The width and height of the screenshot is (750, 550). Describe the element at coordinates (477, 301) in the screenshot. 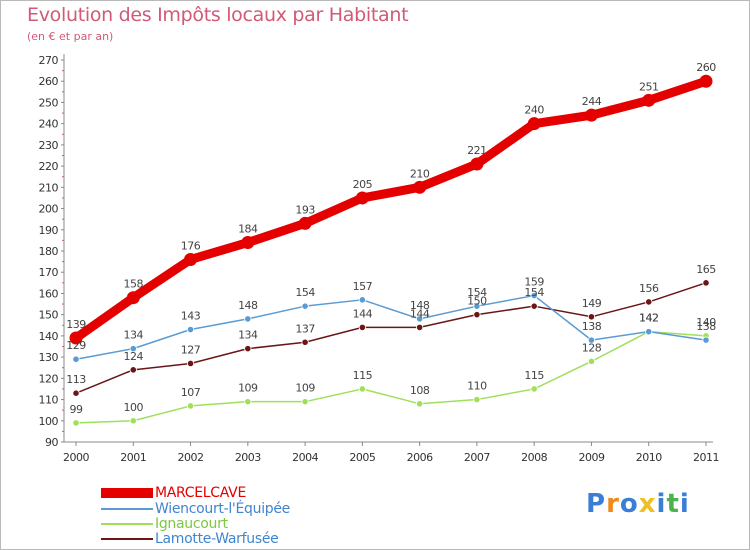

I see `data-label-3: 150` at that location.